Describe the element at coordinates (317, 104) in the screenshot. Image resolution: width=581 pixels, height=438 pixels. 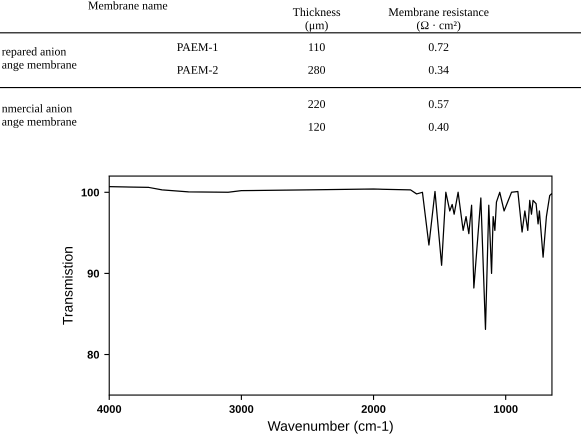
I see `text: 220` at that location.